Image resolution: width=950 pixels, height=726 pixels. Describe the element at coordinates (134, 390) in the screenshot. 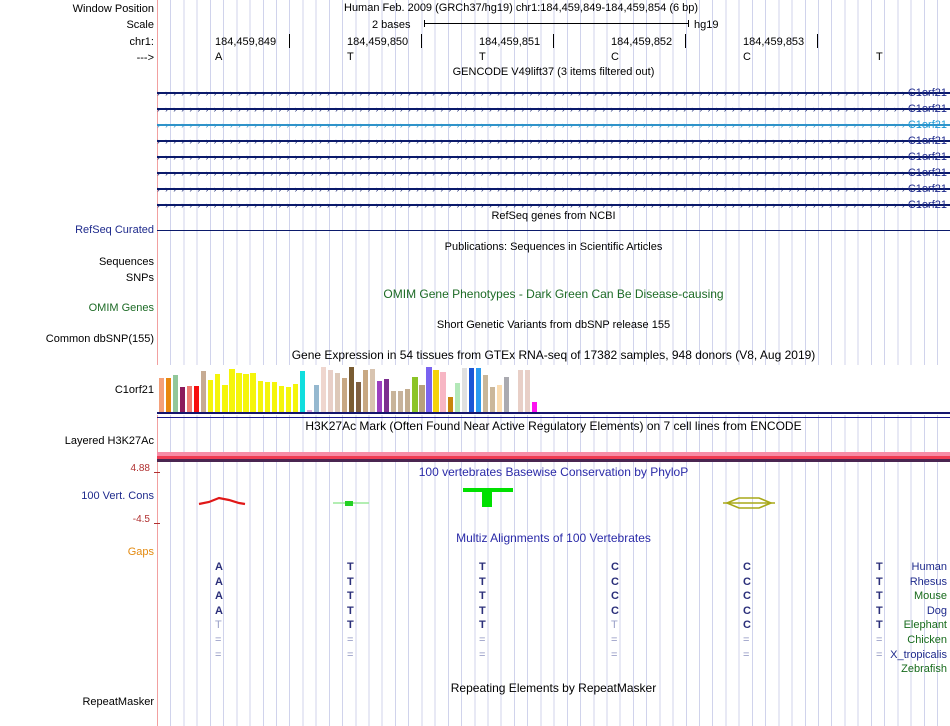

I see `label-gtex-gene: C1orf21` at that location.